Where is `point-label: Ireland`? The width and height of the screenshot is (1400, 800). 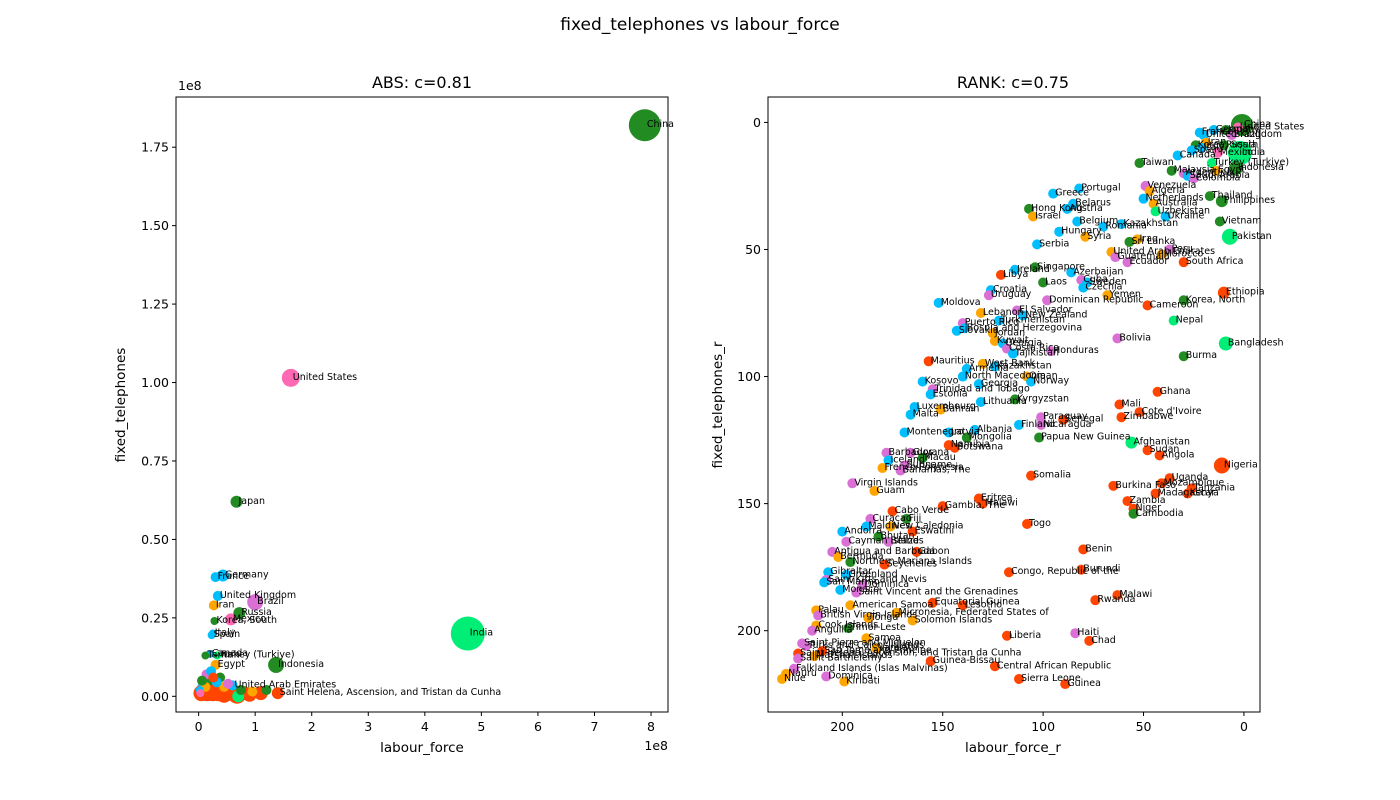
point-label: Ireland is located at coordinates (1033, 269).